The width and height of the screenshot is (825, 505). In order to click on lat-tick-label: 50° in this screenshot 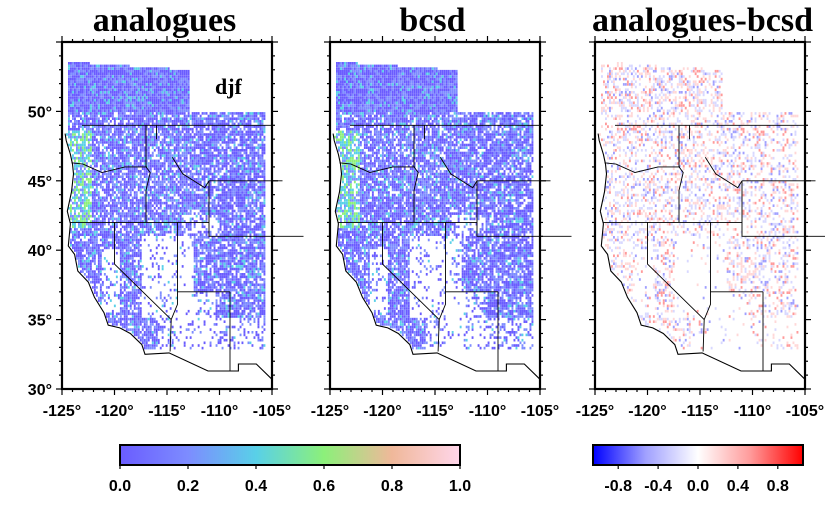, I will do `click(40, 112)`.